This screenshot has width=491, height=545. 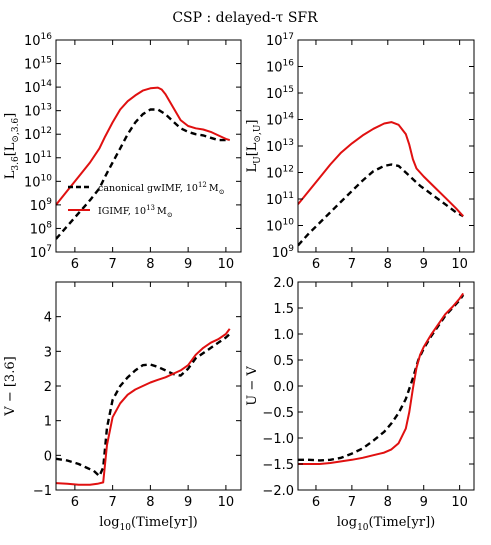 What do you see at coordinates (150, 264) in the screenshot?
I see `x-tick-label-tl-2: 8` at bounding box center [150, 264].